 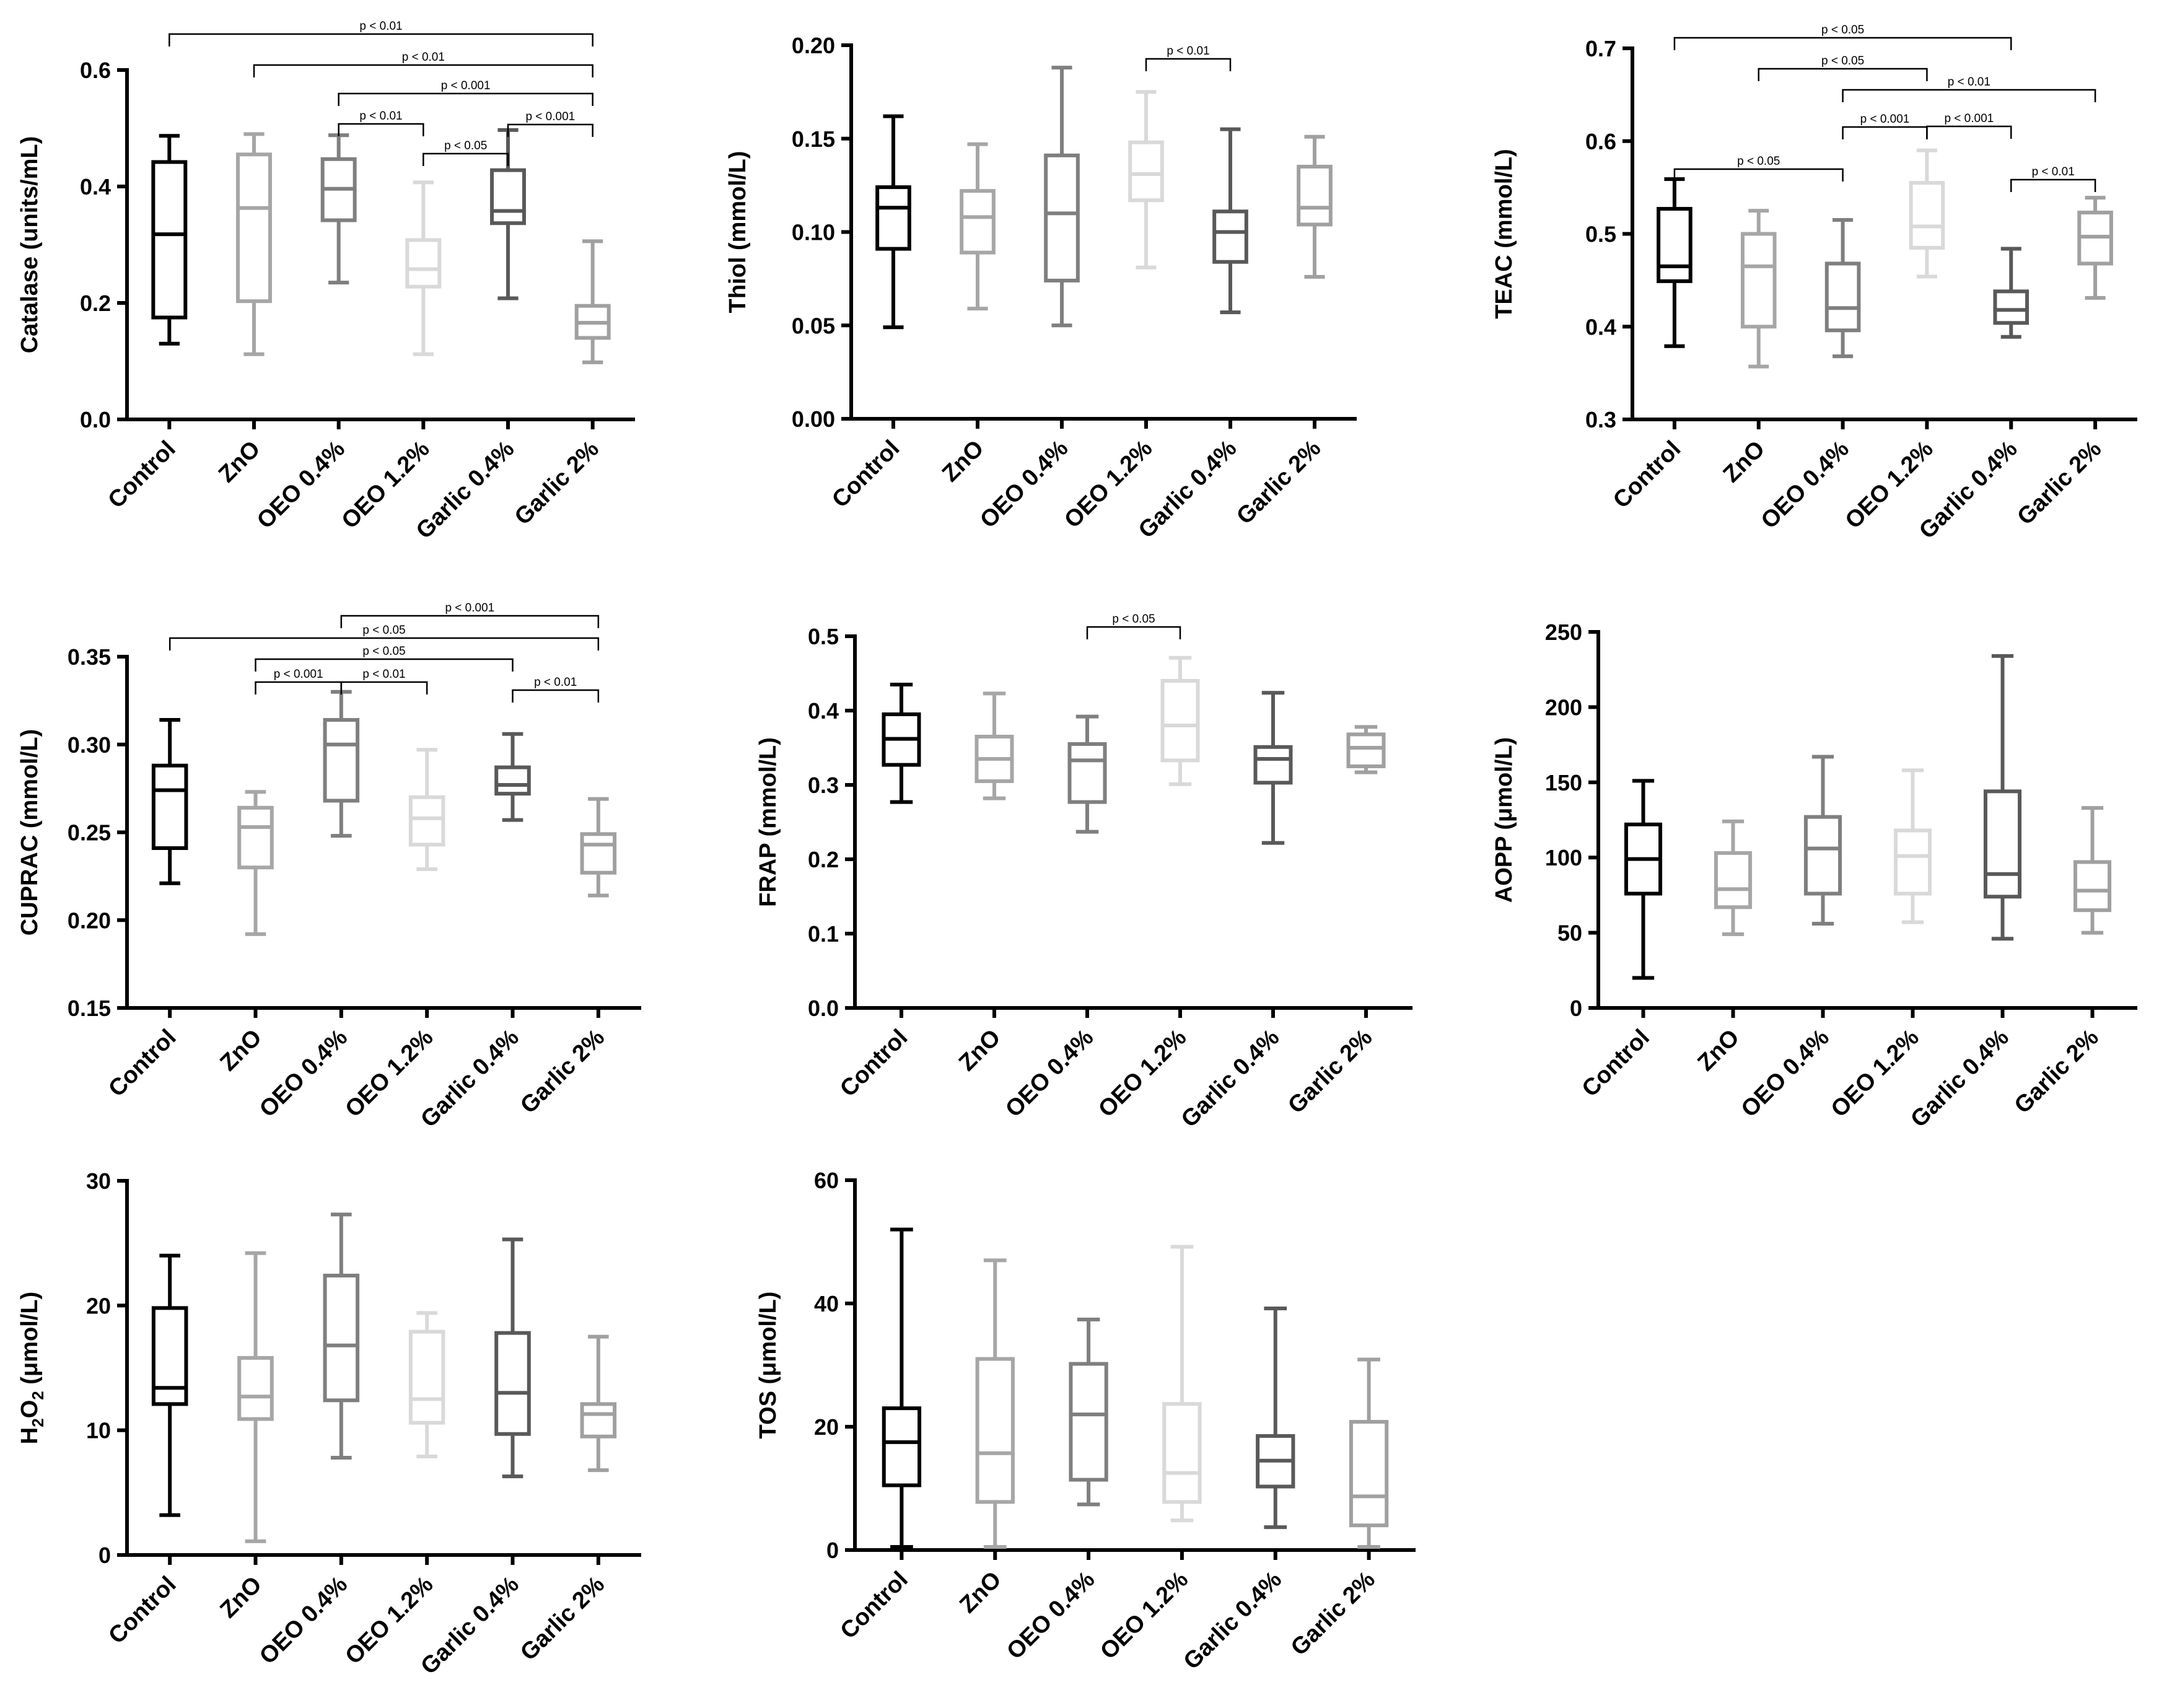 What do you see at coordinates (89, 833) in the screenshot?
I see `y-tick-label: 0.25` at bounding box center [89, 833].